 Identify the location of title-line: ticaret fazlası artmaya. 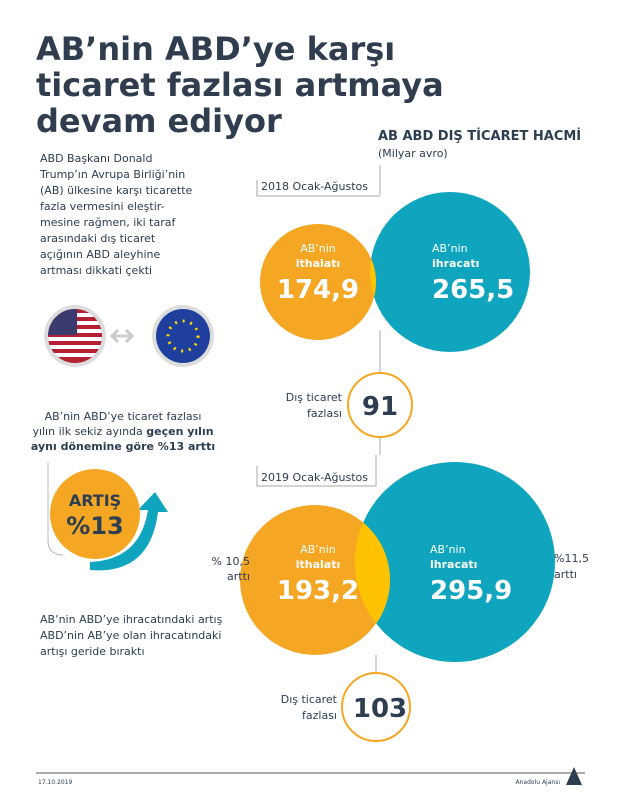
(240, 85).